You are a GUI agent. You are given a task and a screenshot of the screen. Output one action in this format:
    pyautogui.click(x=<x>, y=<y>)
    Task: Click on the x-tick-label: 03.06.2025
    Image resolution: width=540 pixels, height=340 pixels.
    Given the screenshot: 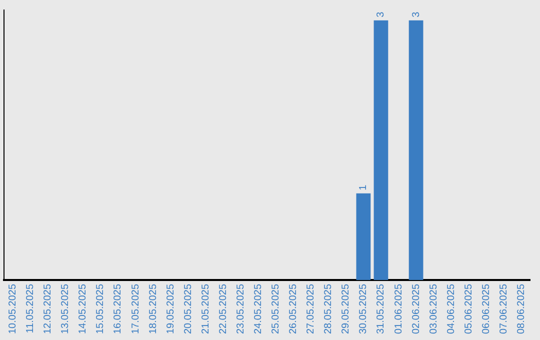 What is the action you would take?
    pyautogui.click(x=434, y=309)
    